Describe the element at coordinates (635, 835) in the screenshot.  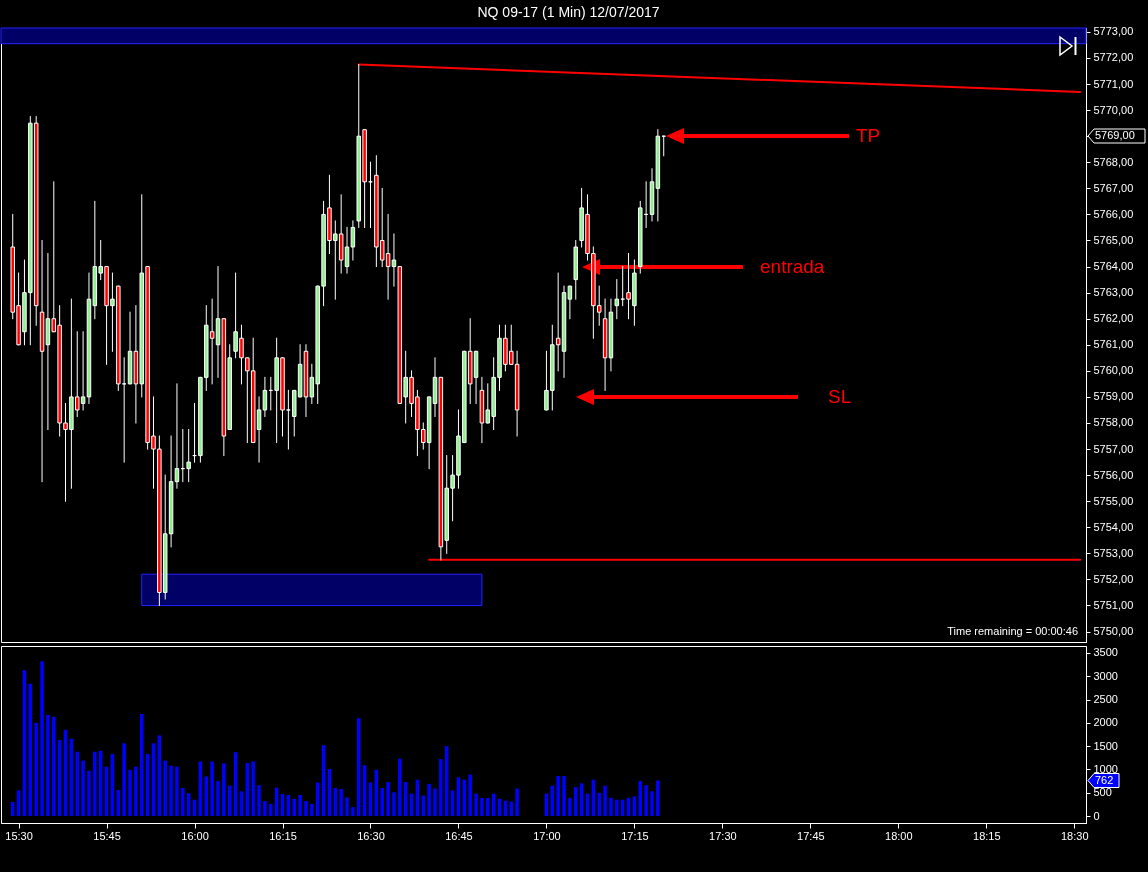
I see `x-tick-label: 17:15` at that location.